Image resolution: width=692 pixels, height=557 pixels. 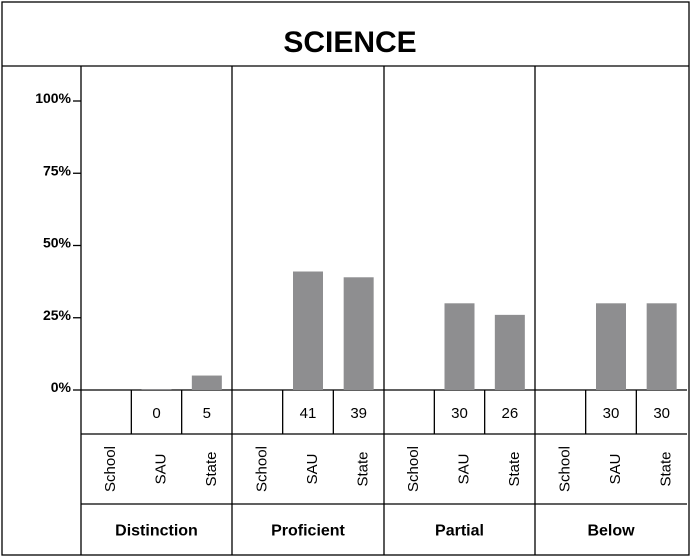 I want to click on value-label: 26, so click(x=509, y=413).